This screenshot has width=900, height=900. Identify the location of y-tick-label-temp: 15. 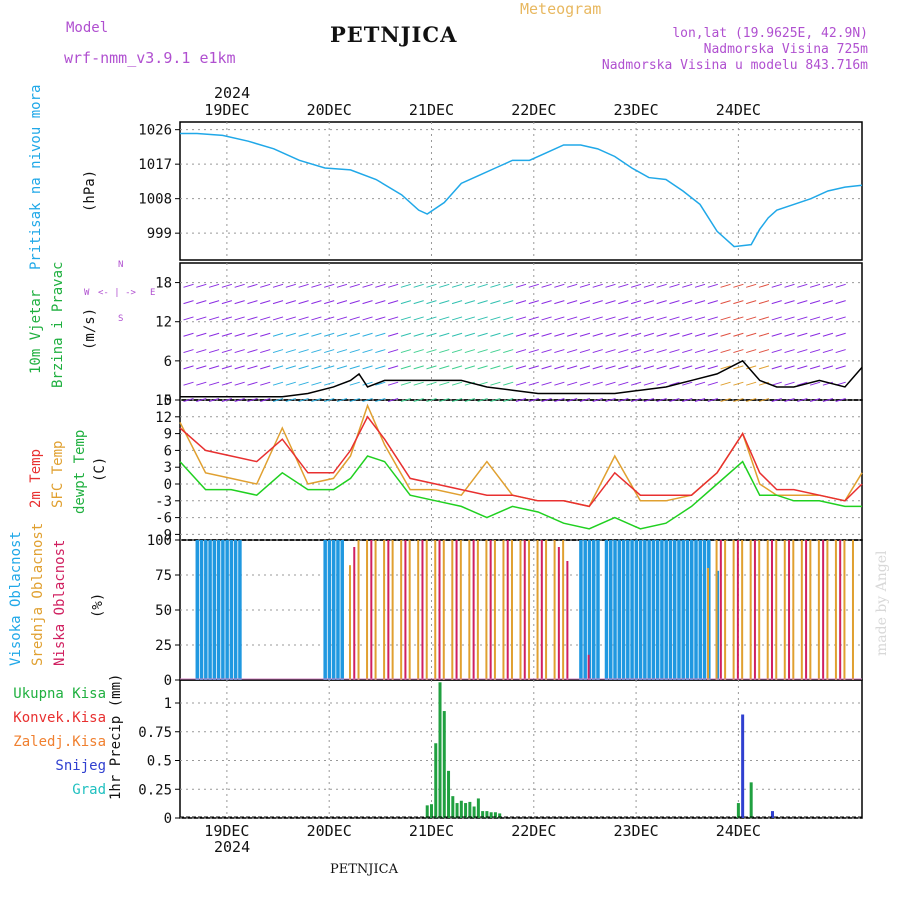
(163, 401).